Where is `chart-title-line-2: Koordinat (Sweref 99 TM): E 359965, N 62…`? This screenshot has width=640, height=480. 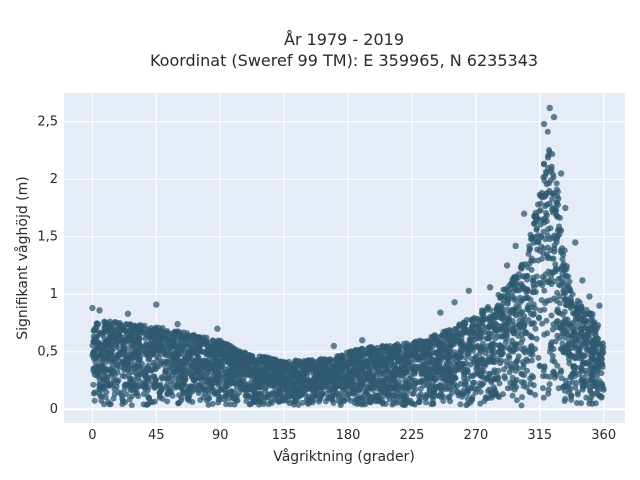
chart-title-line-2: Koordinat (Sweref 99 TM): E 359965, N 62… is located at coordinates (344, 60).